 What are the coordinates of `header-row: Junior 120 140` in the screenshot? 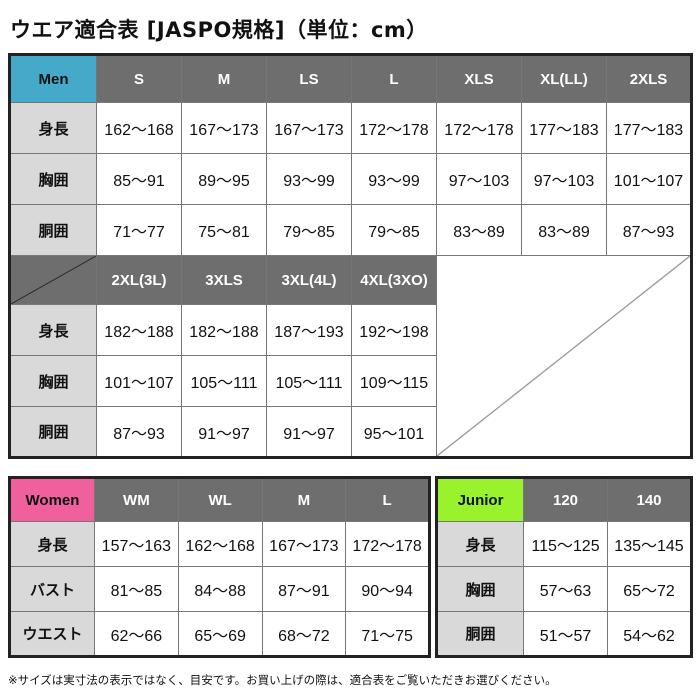 It's located at (564, 499).